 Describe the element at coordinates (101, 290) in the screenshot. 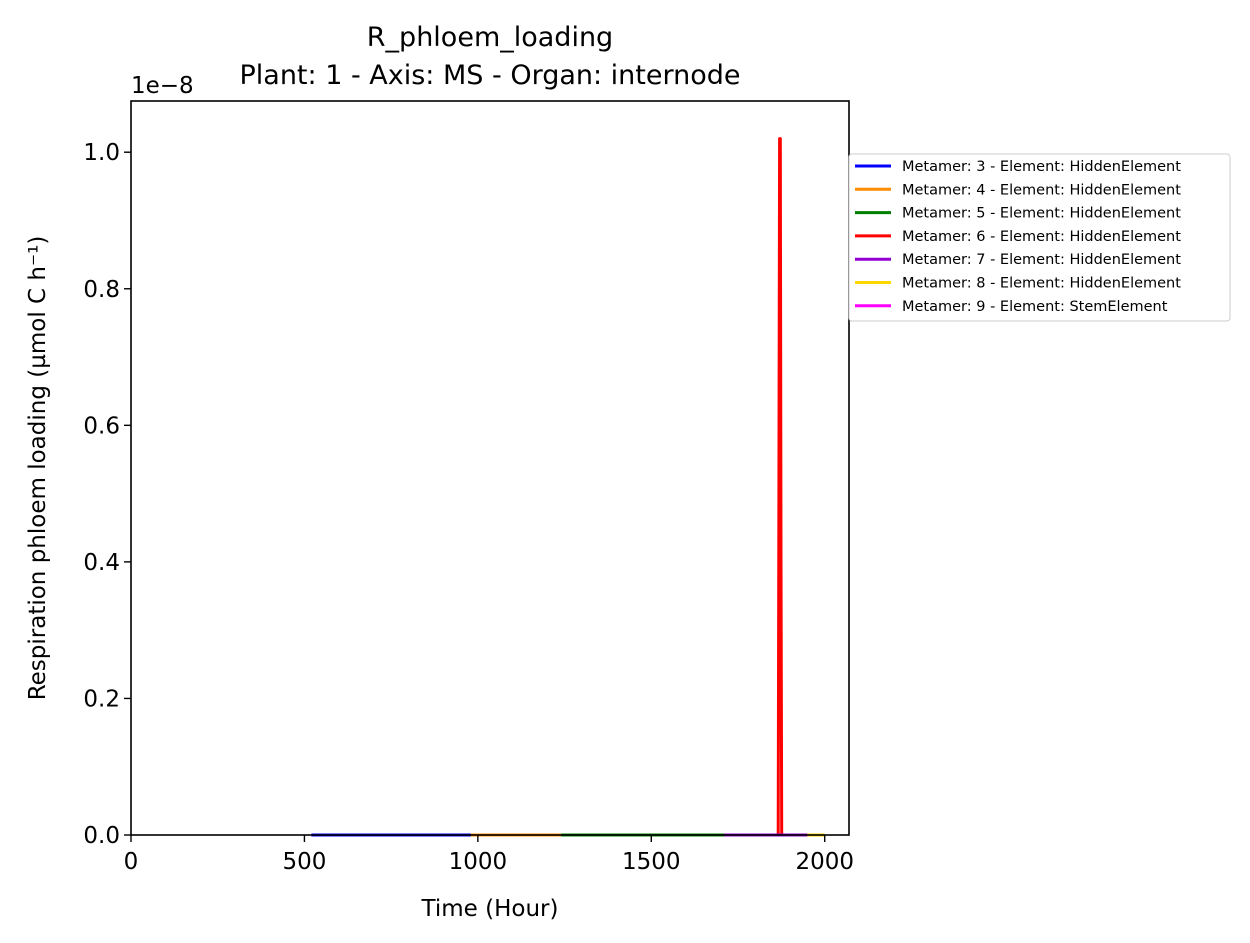

I see `y-tick-label: 0.8` at that location.